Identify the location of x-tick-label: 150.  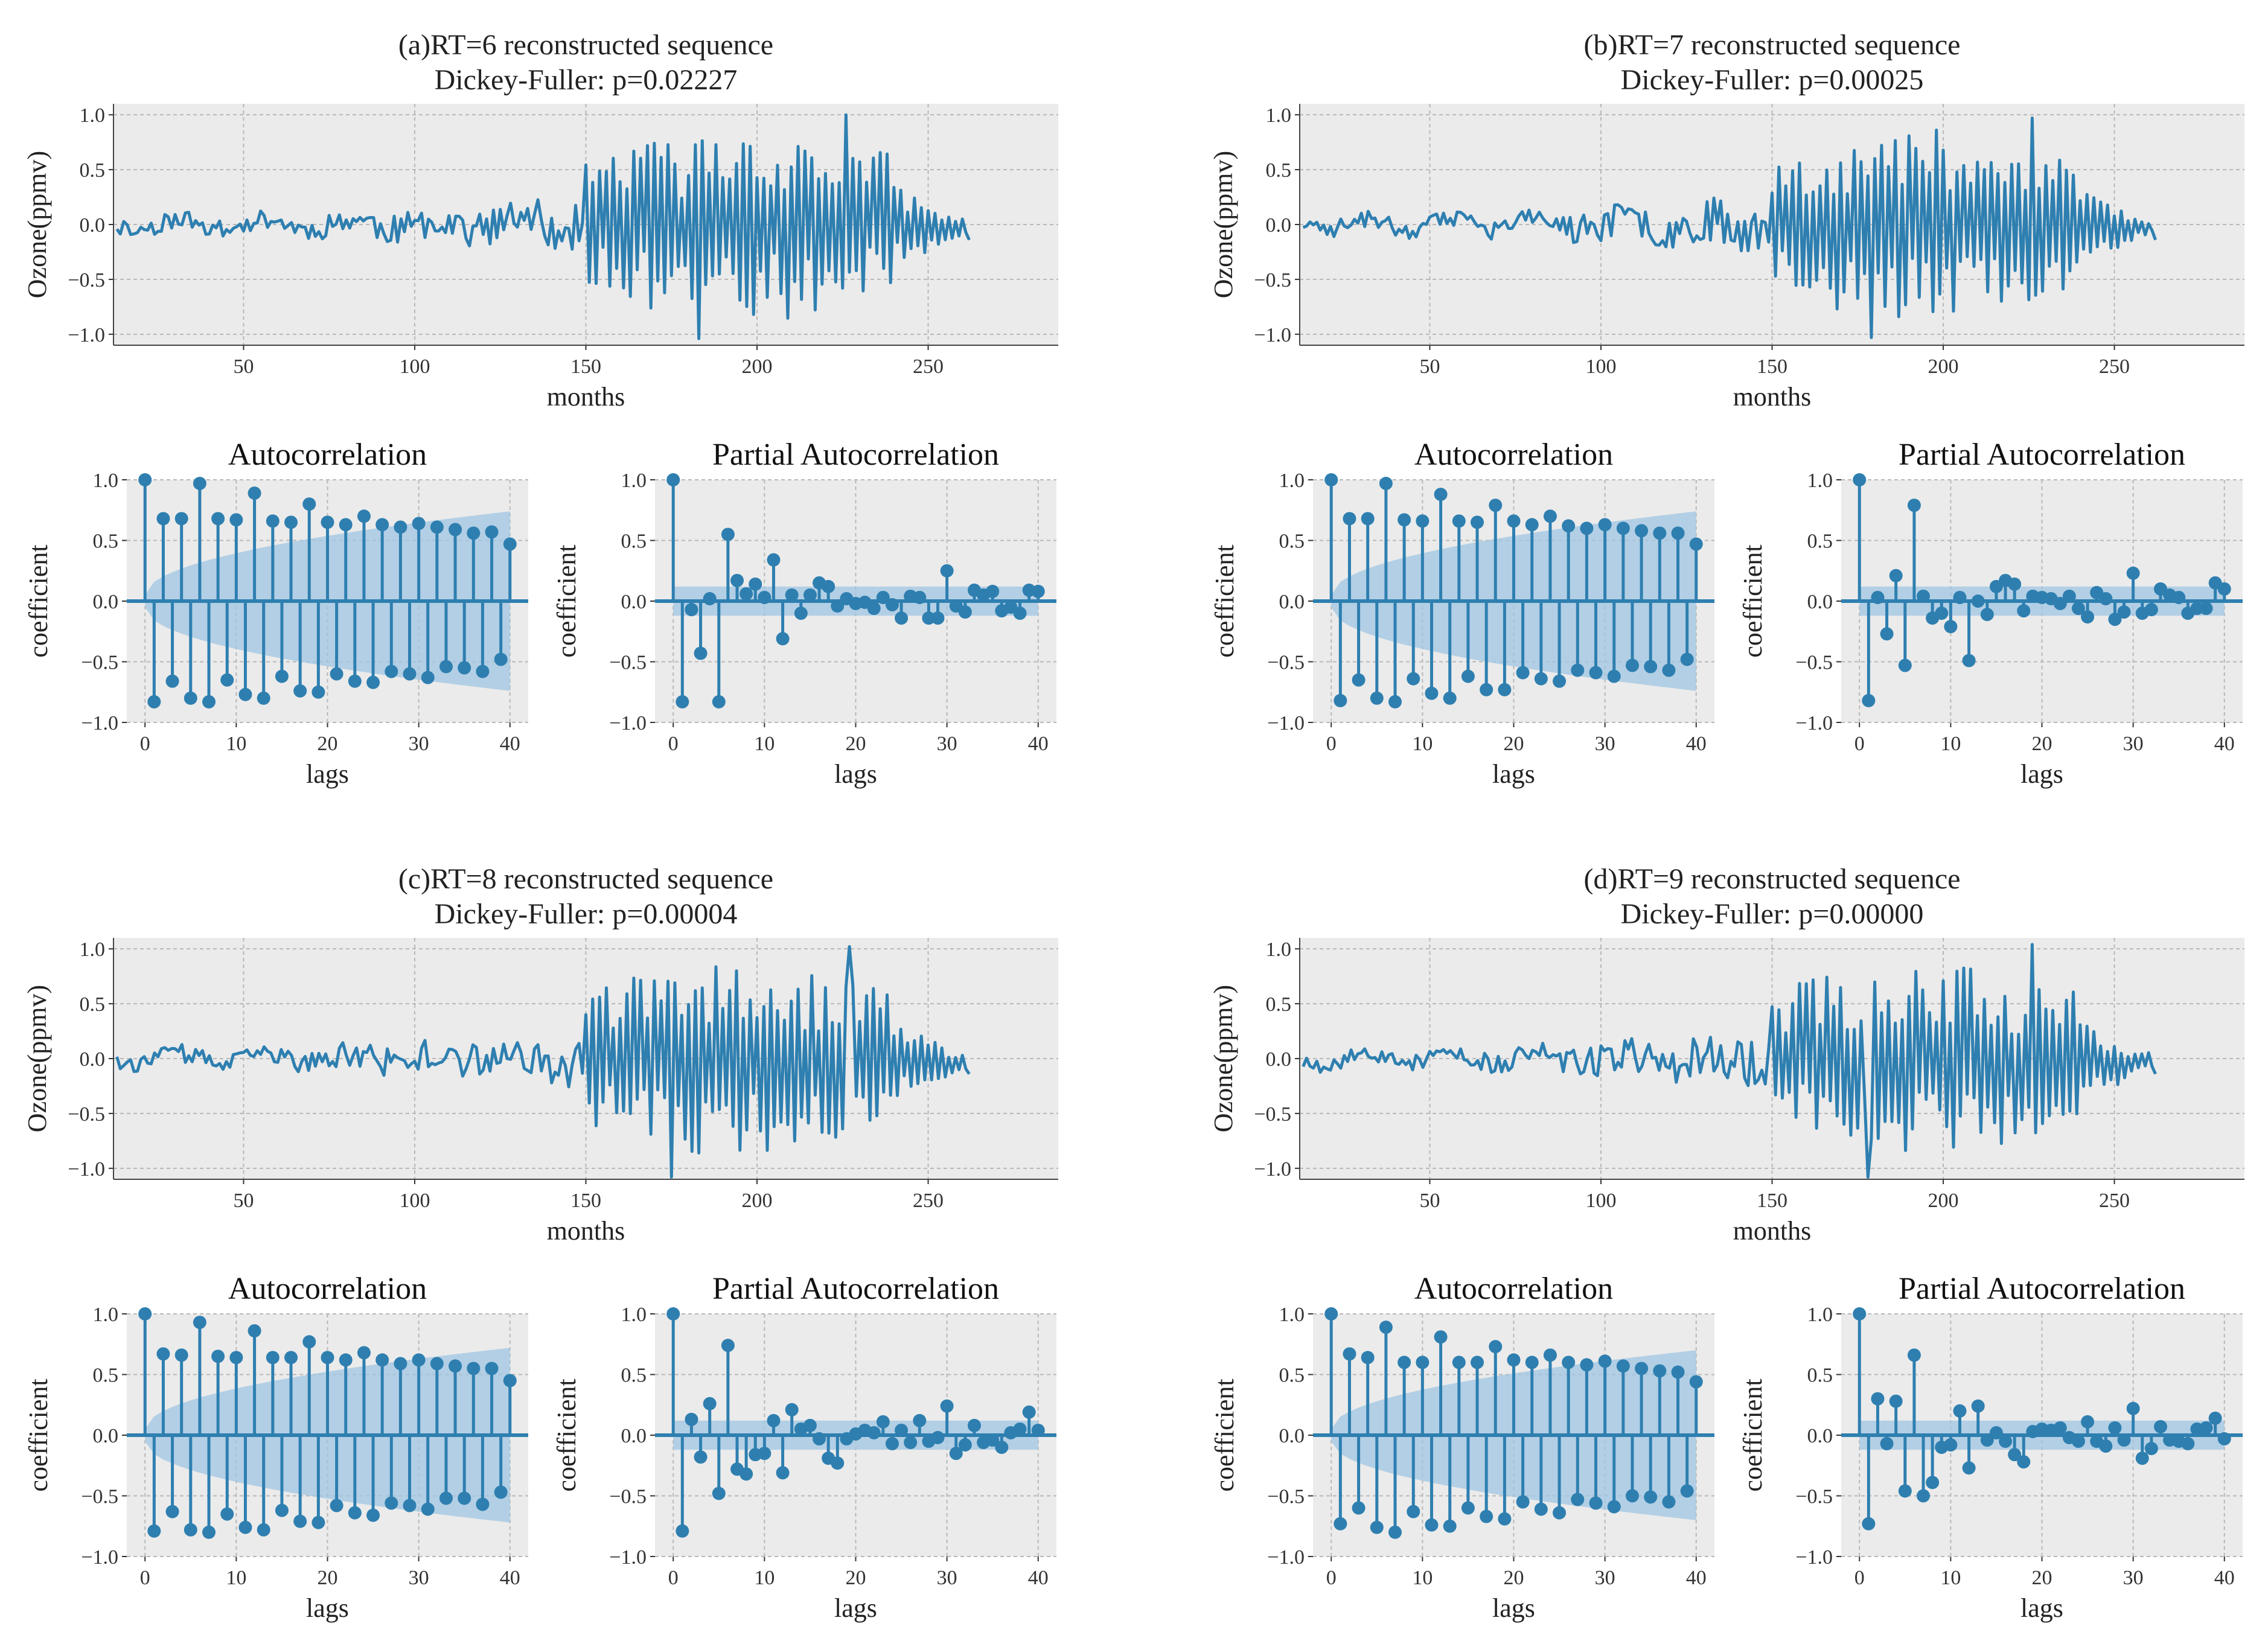
(1772, 367).